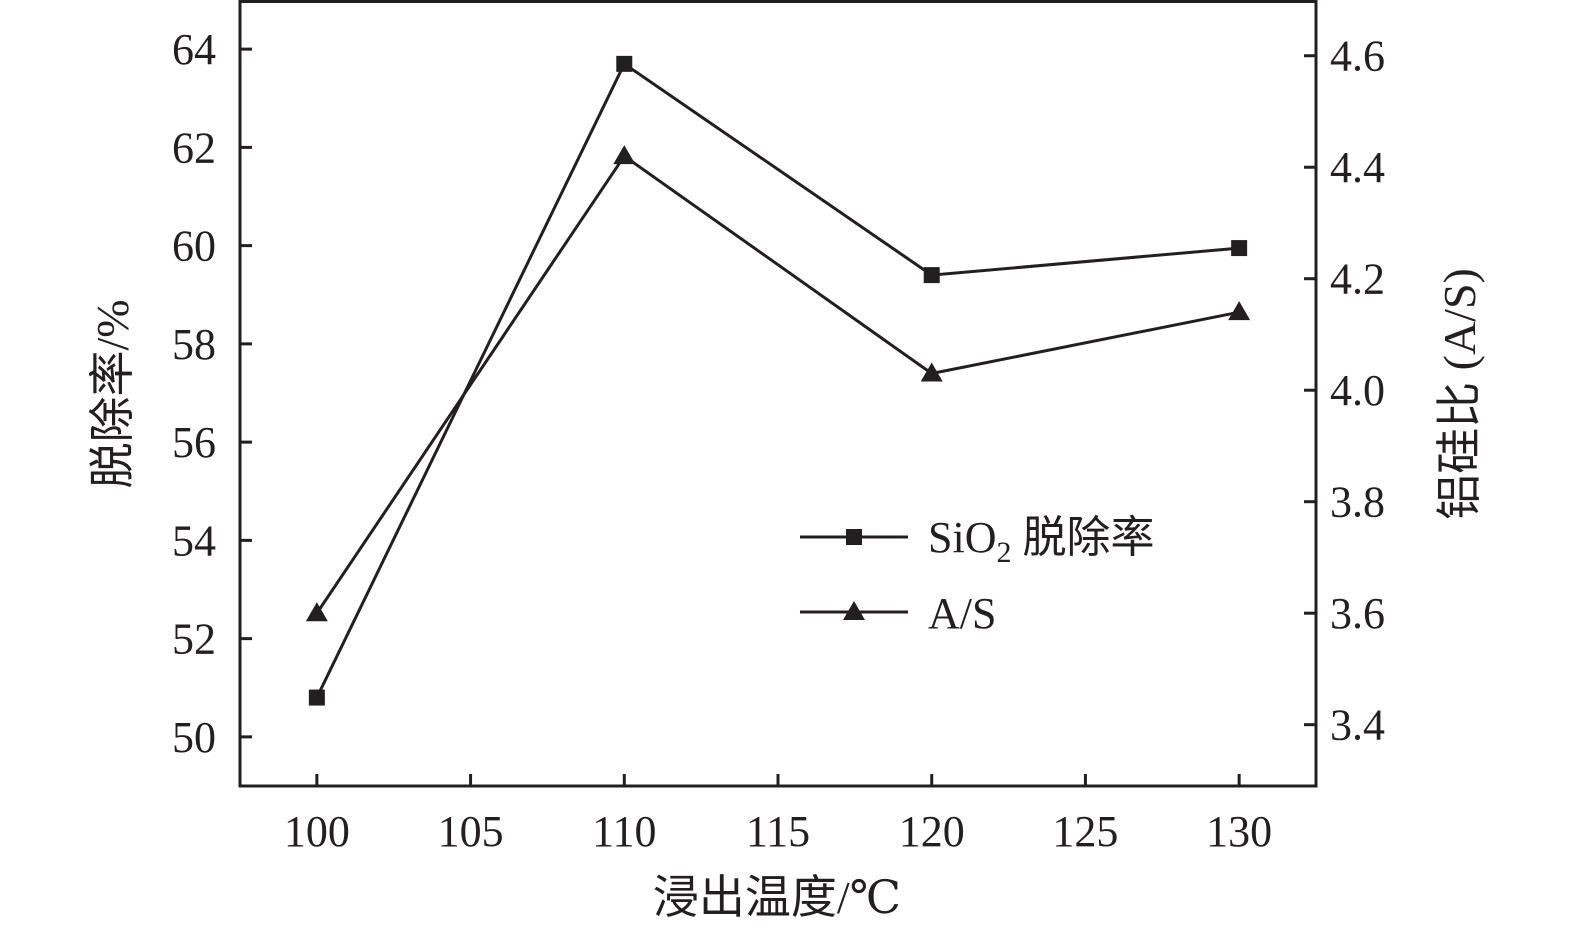 The image size is (1575, 936). I want to click on y2-tick-label: 3.6, so click(1357, 613).